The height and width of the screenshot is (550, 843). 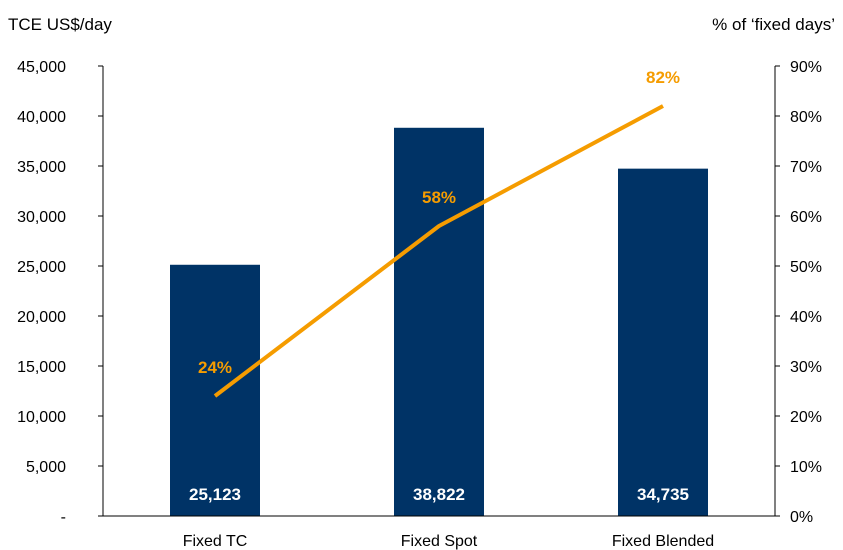 What do you see at coordinates (215, 541) in the screenshot?
I see `category-label: Fixed TC` at bounding box center [215, 541].